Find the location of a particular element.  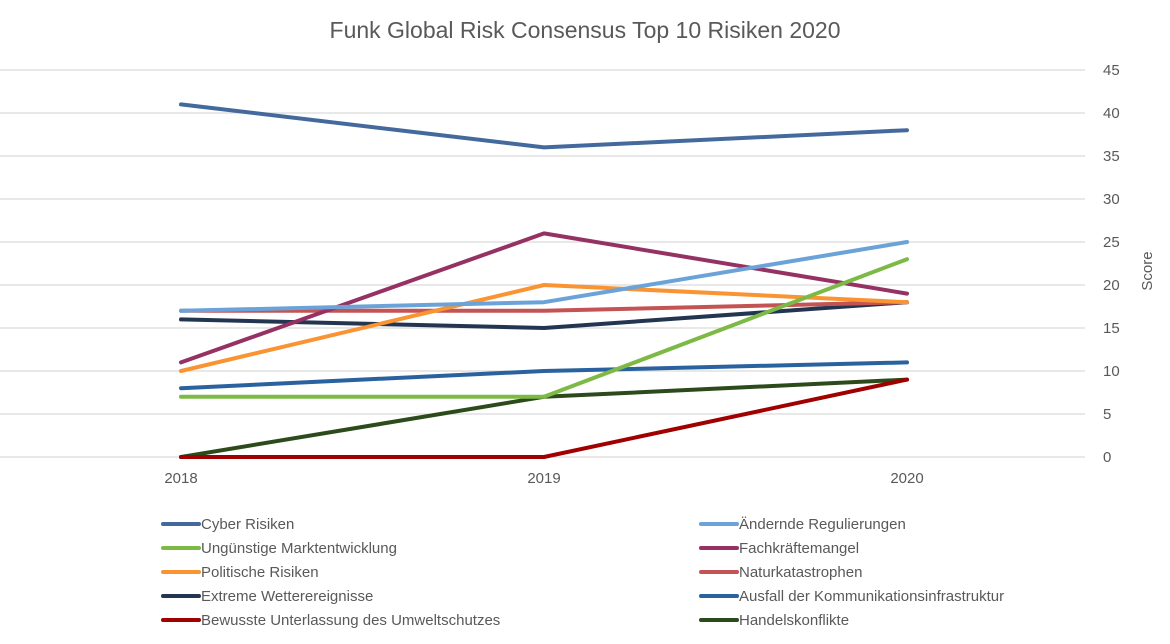

legend-item: Cyber Risiken is located at coordinates (227, 524).